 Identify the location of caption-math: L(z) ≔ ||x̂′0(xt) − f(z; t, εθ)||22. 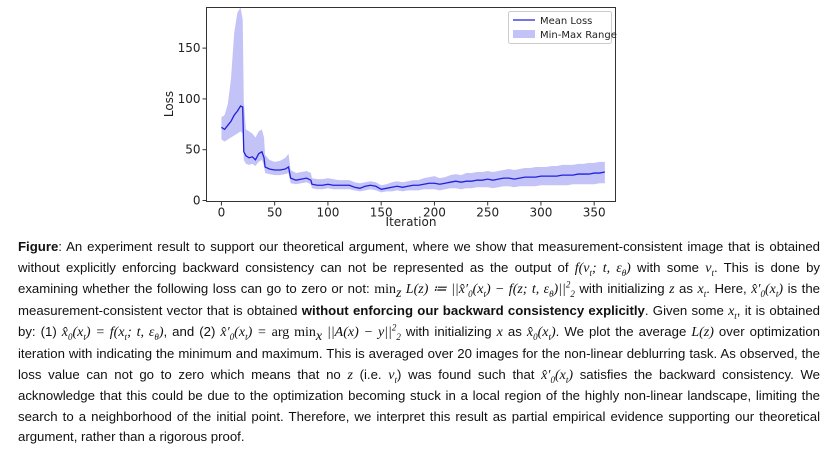
(488, 289).